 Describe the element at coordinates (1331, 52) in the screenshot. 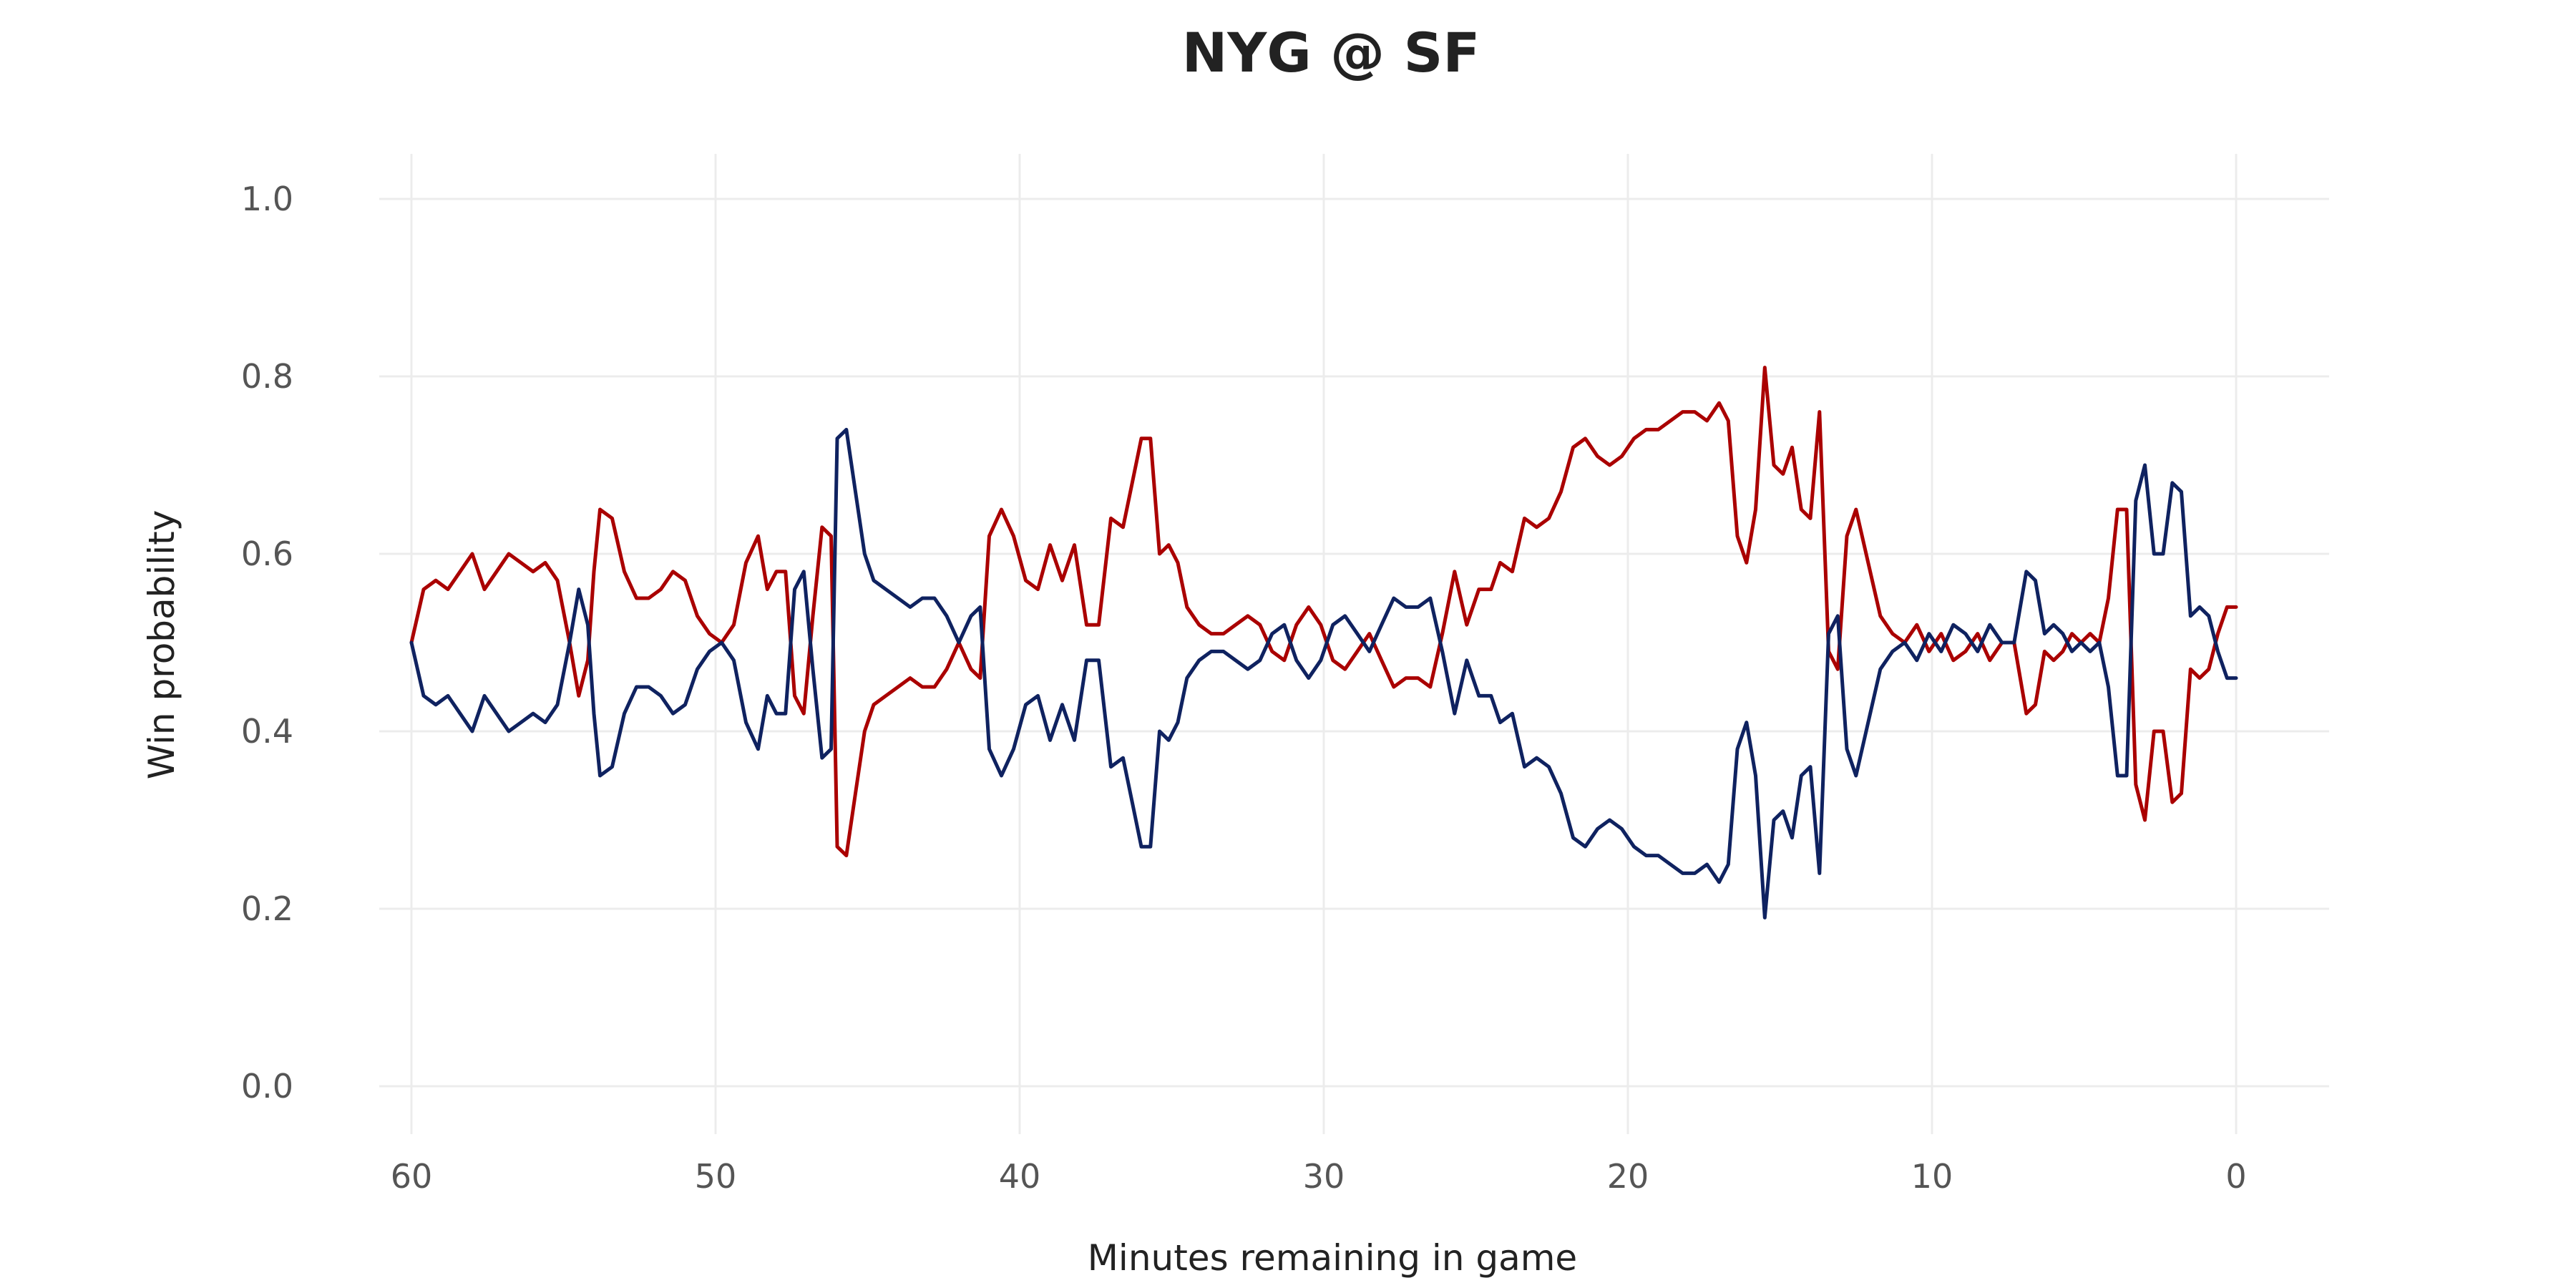

I see `chart-title: NYG @ SF` at that location.